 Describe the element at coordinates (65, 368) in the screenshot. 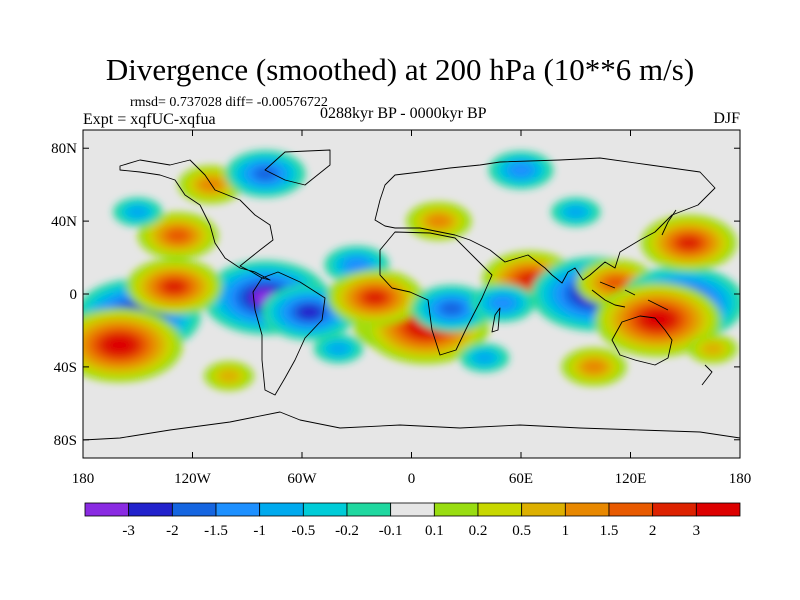

I see `y-tick-label-3: 40S` at that location.